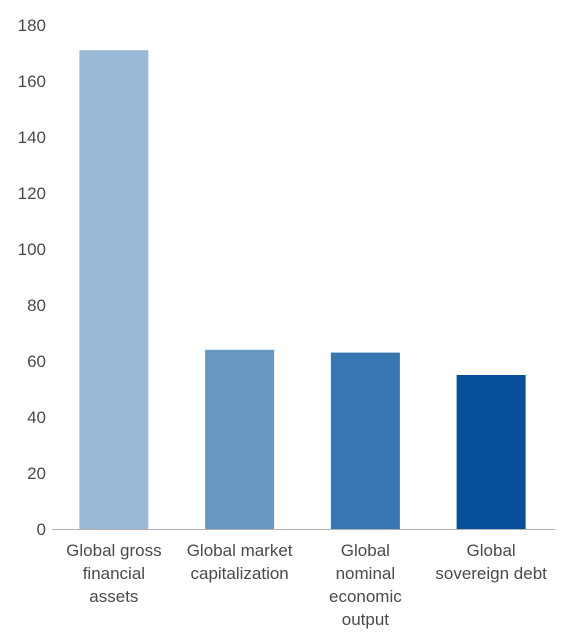 This screenshot has height=634, width=563. What do you see at coordinates (240, 562) in the screenshot?
I see `x-category-label: Global market capitalization` at bounding box center [240, 562].